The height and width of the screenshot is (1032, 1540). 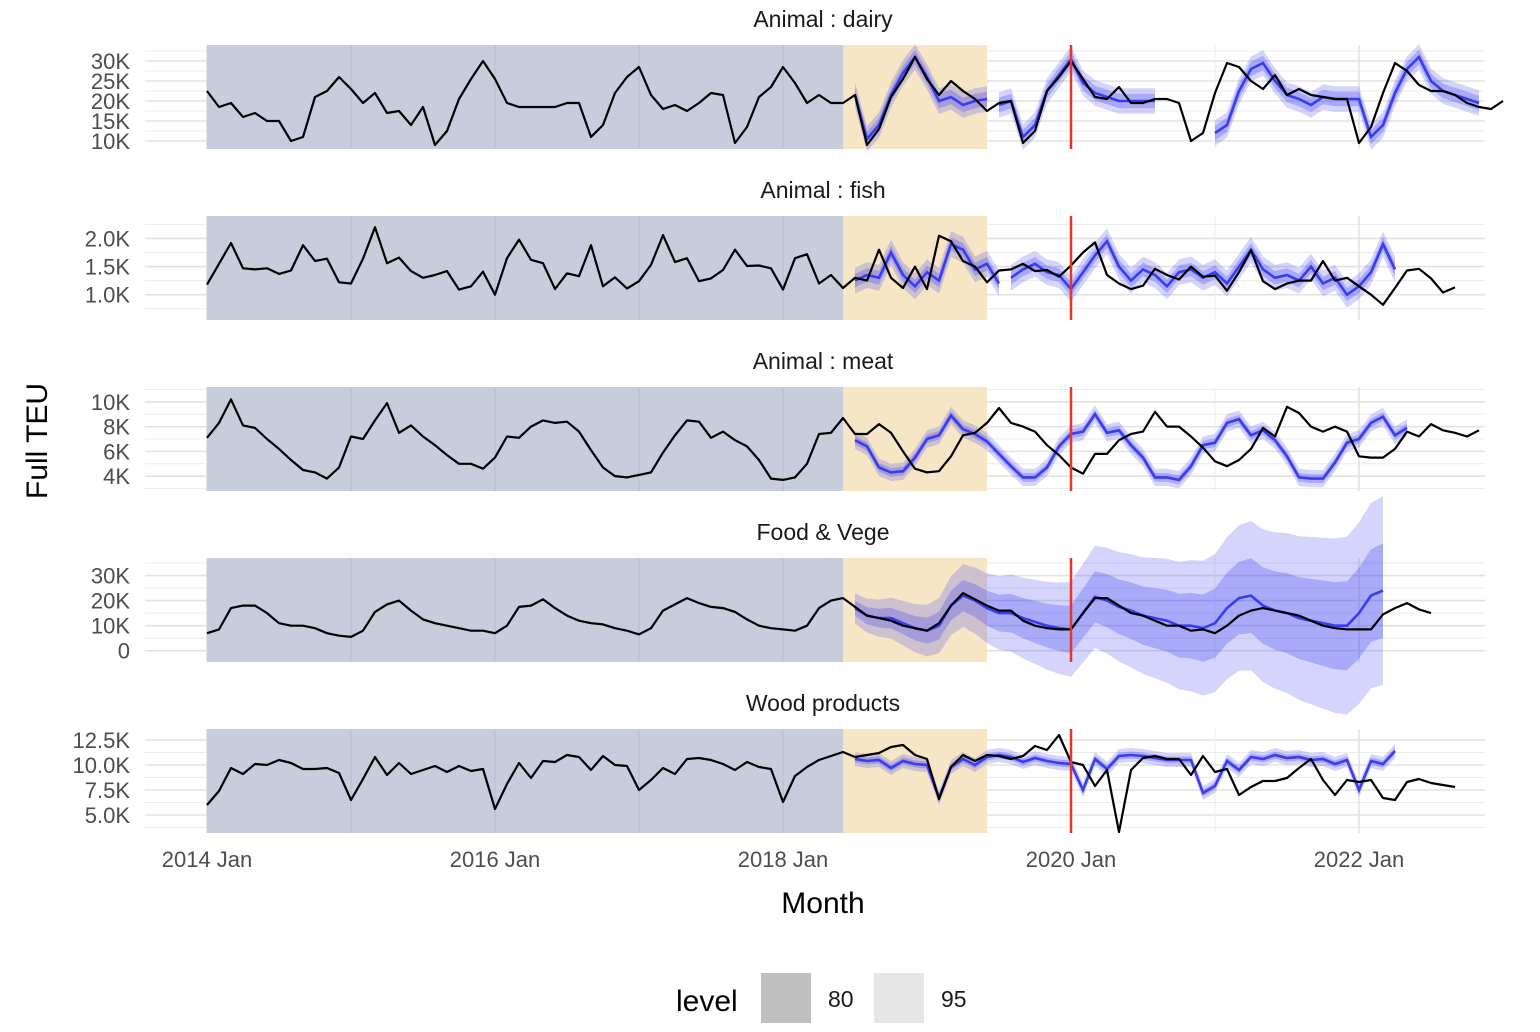 I want to click on panel-1: Animal : fish 1.0K 1.5K 2.0K, so click(x=785, y=248).